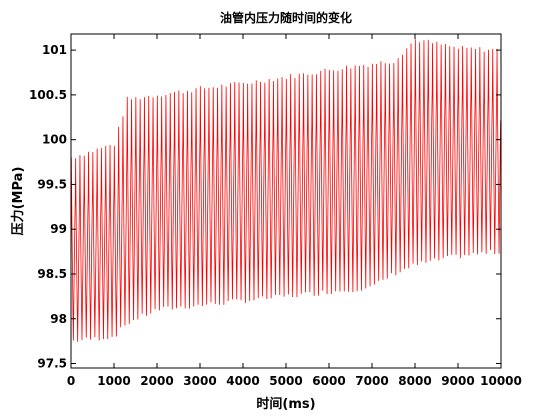 This screenshot has width=554, height=416. What do you see at coordinates (54, 50) in the screenshot?
I see `y-tick-label: 101` at bounding box center [54, 50].